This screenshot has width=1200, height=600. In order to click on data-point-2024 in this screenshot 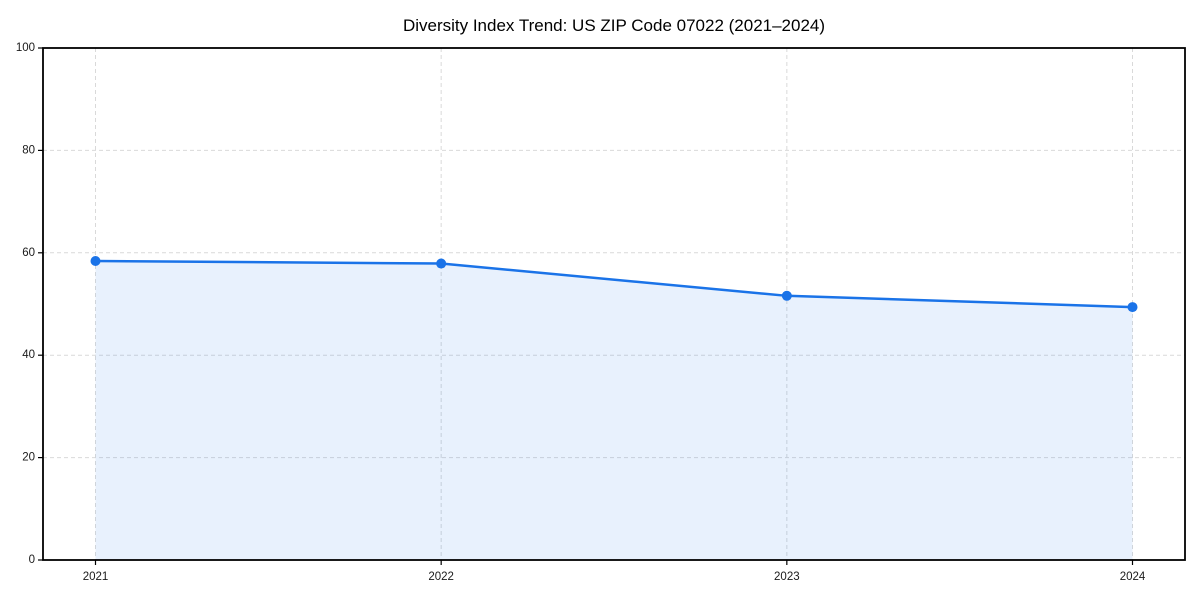, I will do `click(1132, 307)`.